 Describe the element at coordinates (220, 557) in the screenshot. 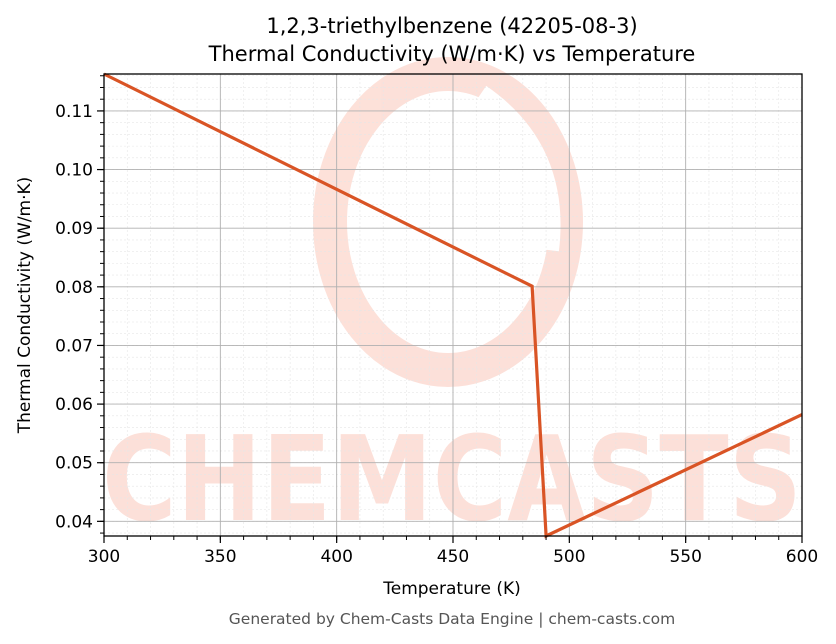

I see `x-tick-label: 350` at that location.